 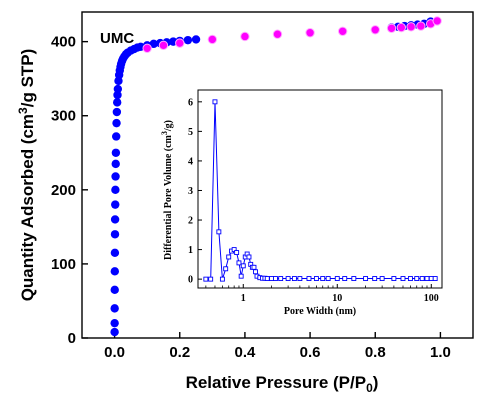 What do you see at coordinates (27, 78) in the screenshot?
I see `y-axis-title-tail: /g STP)` at bounding box center [27, 78].